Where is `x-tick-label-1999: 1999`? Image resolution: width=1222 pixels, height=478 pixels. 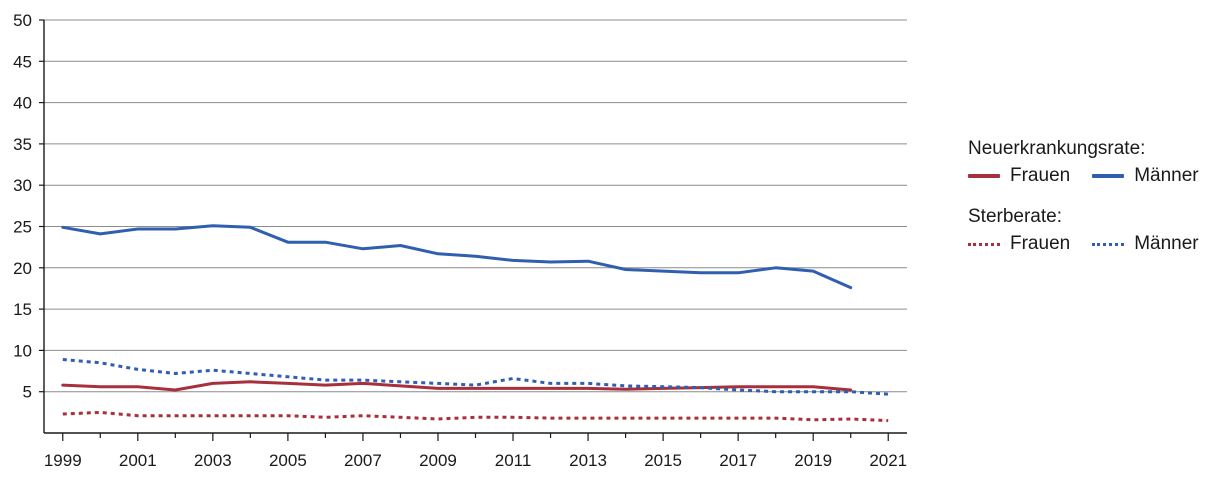
x-tick-label-1999: 1999 is located at coordinates (63, 460).